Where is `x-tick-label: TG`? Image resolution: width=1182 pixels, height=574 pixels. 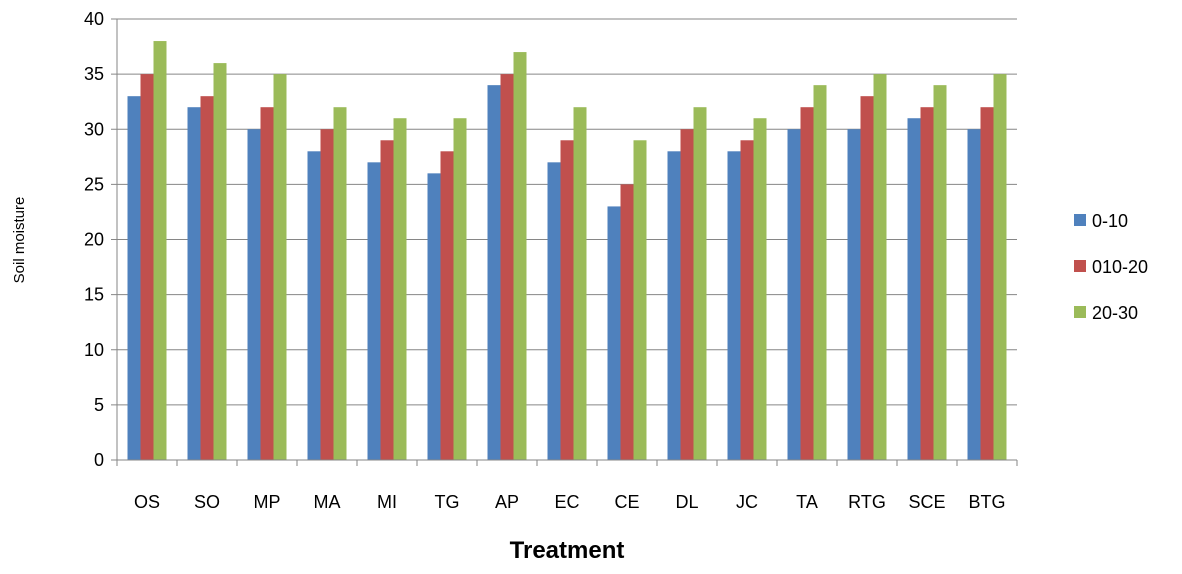 x-tick-label: TG is located at coordinates (447, 502).